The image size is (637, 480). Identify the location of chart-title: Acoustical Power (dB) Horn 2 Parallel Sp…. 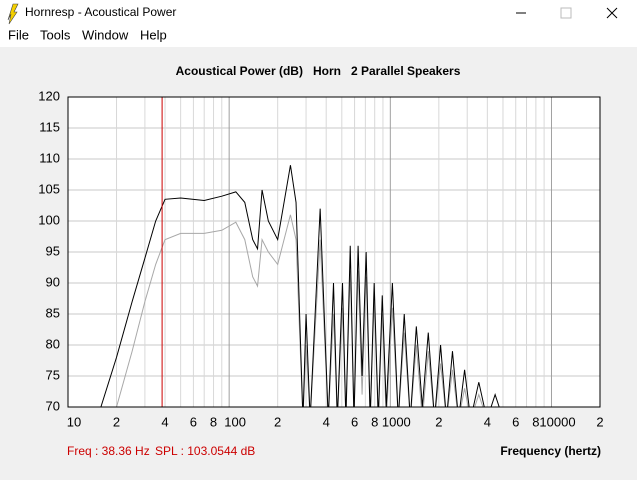
(318, 71).